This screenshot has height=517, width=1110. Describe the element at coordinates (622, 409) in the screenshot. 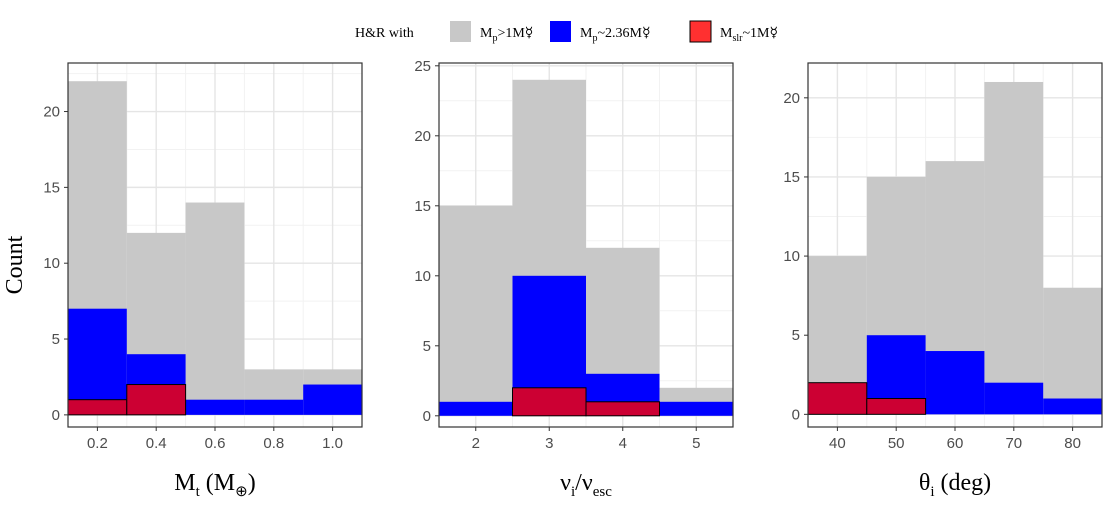

I see `bar-series3-bin3` at that location.